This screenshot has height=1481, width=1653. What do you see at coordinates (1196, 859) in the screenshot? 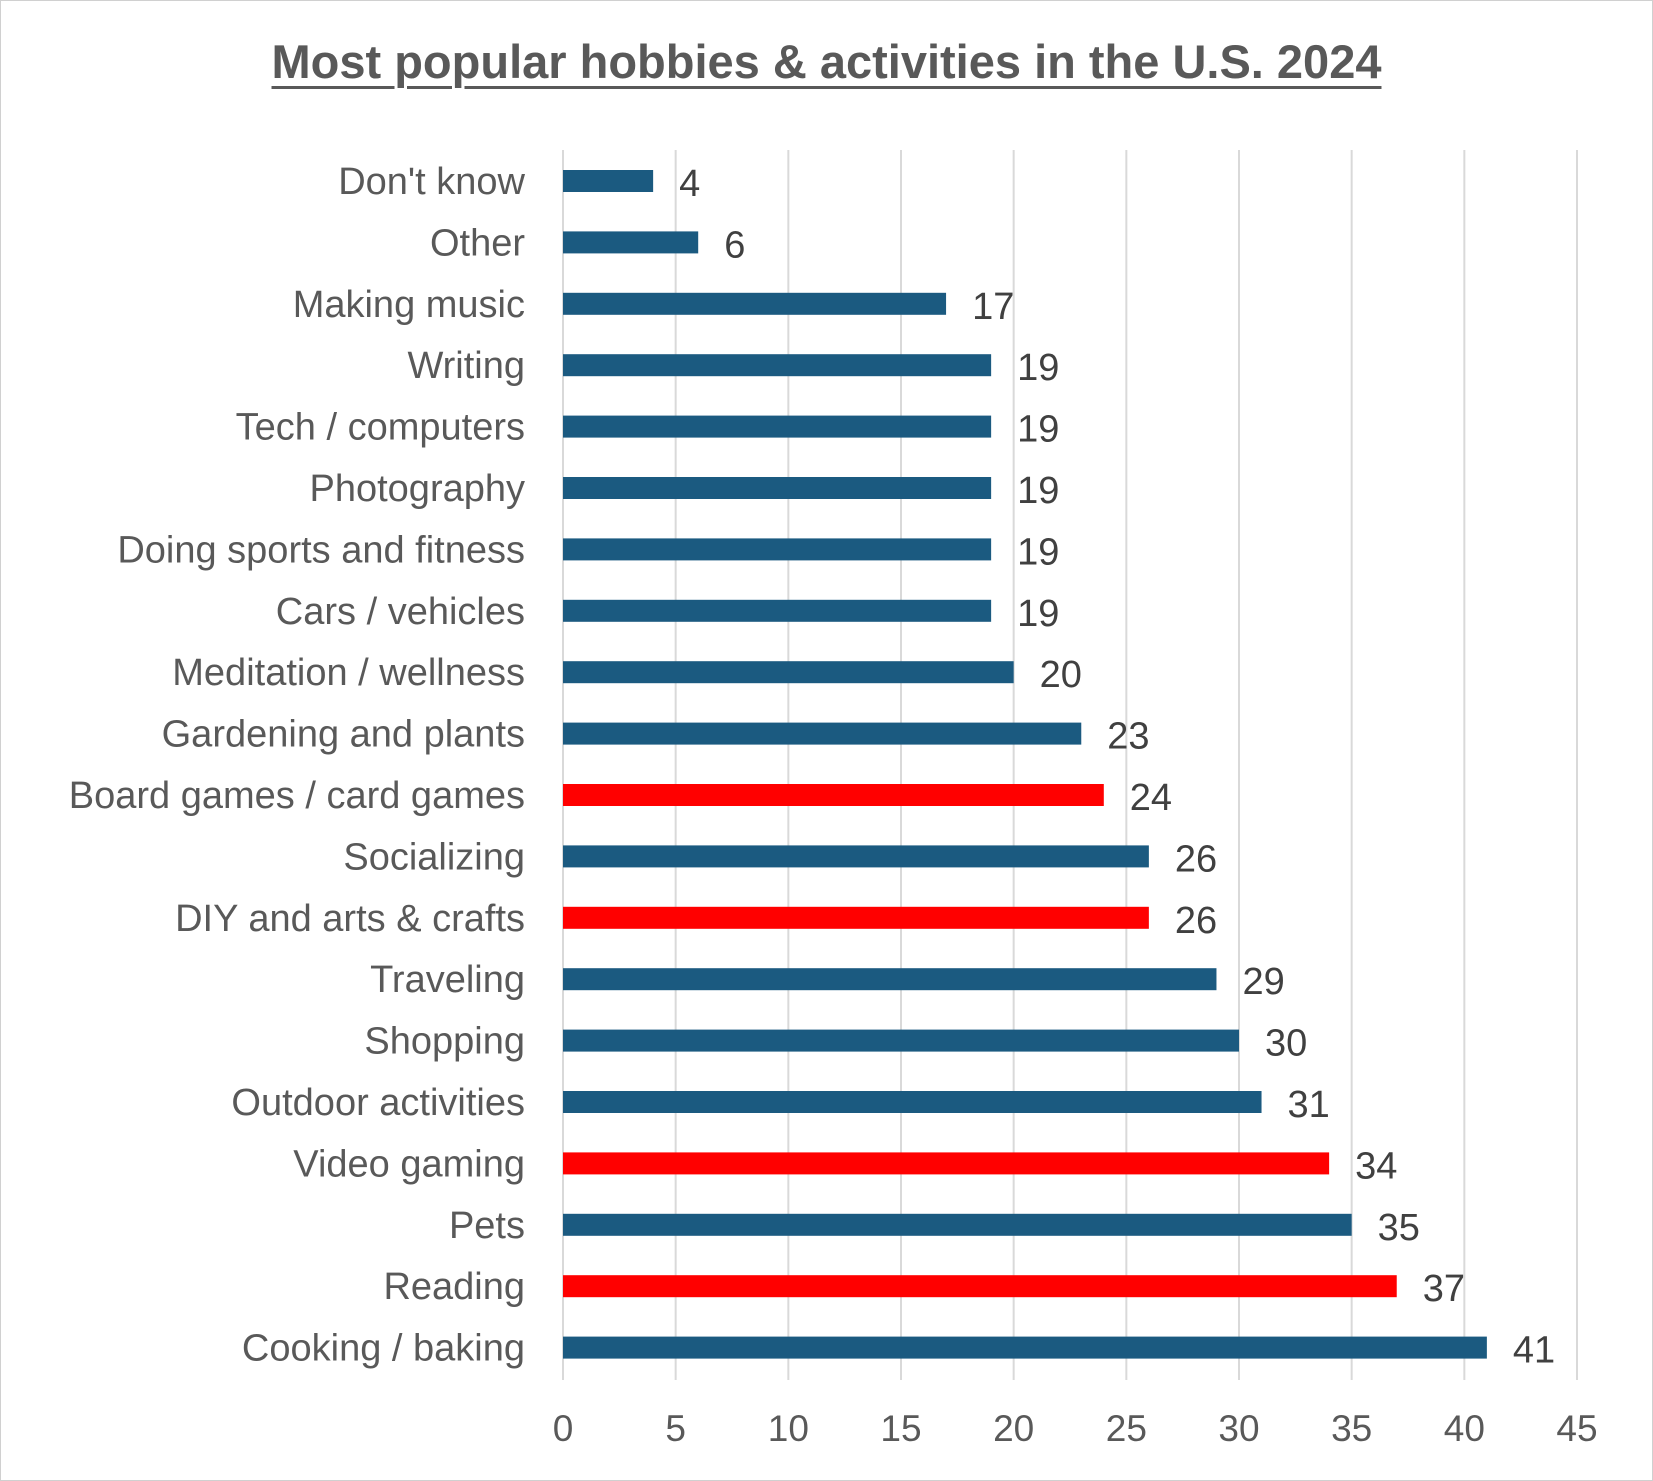
I see `value-label-11: 26` at bounding box center [1196, 859].